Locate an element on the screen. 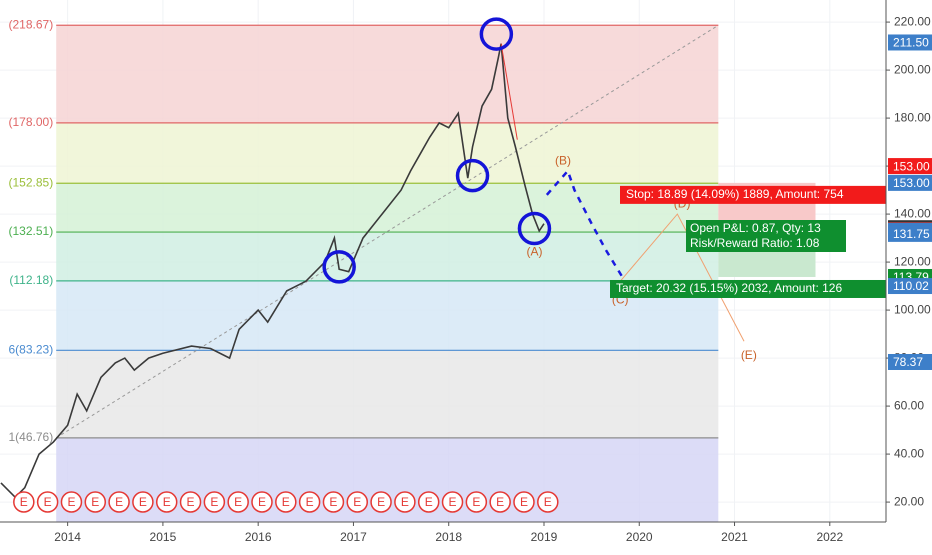  price-tag-label: 211.50 is located at coordinates (911, 43).